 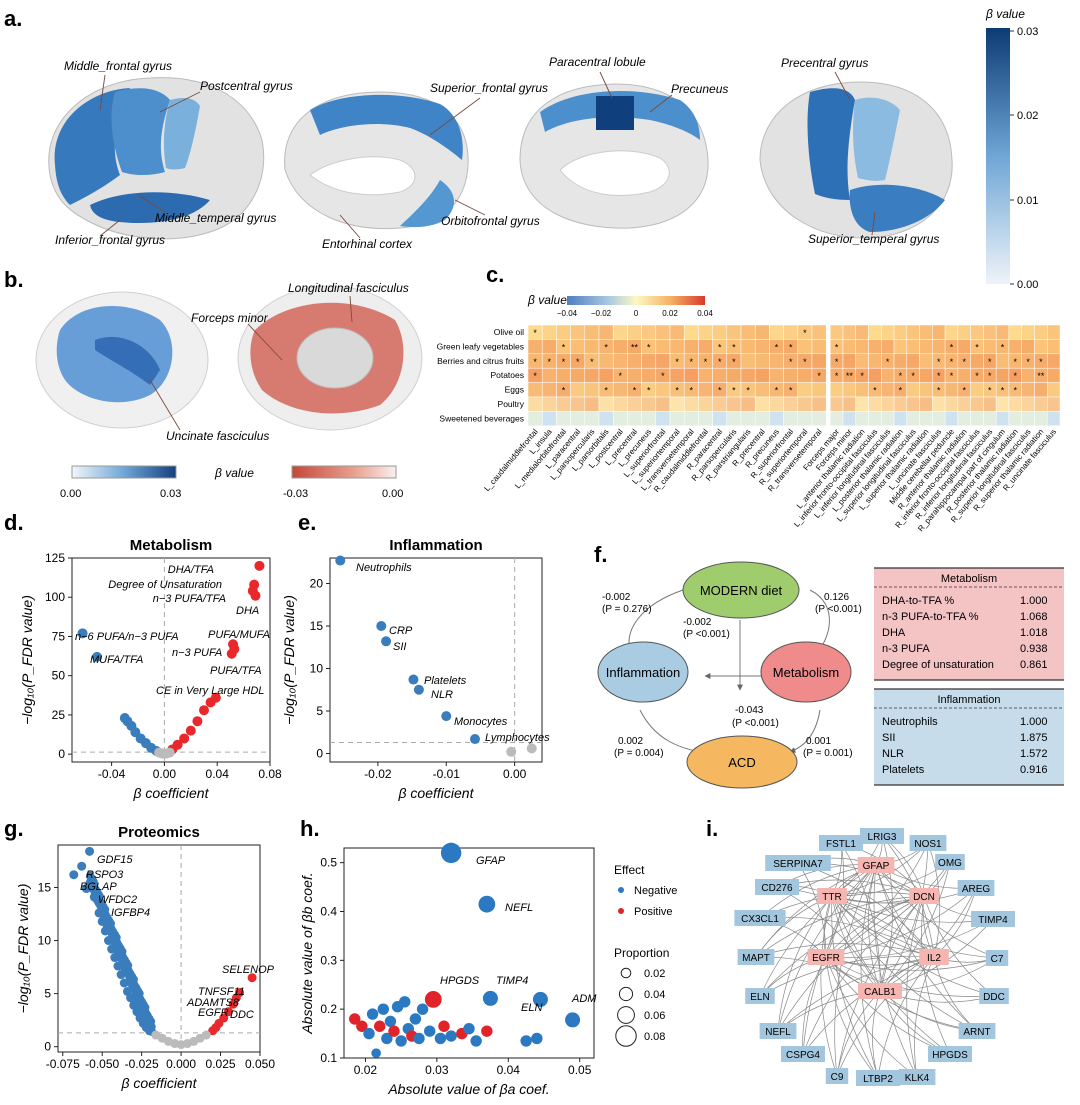 I want to click on point-label: Degree of Unsaturation, so click(x=165, y=585).